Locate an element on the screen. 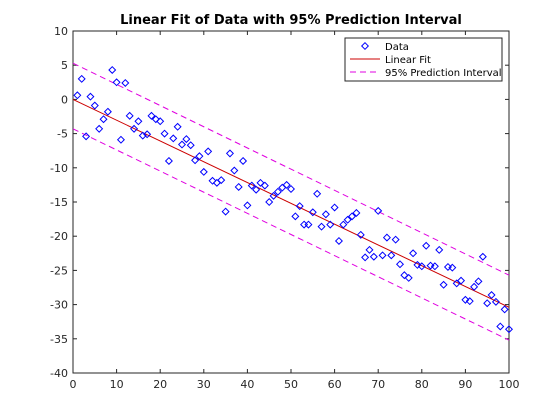  y-tick-label: -5 is located at coordinates (62, 134).